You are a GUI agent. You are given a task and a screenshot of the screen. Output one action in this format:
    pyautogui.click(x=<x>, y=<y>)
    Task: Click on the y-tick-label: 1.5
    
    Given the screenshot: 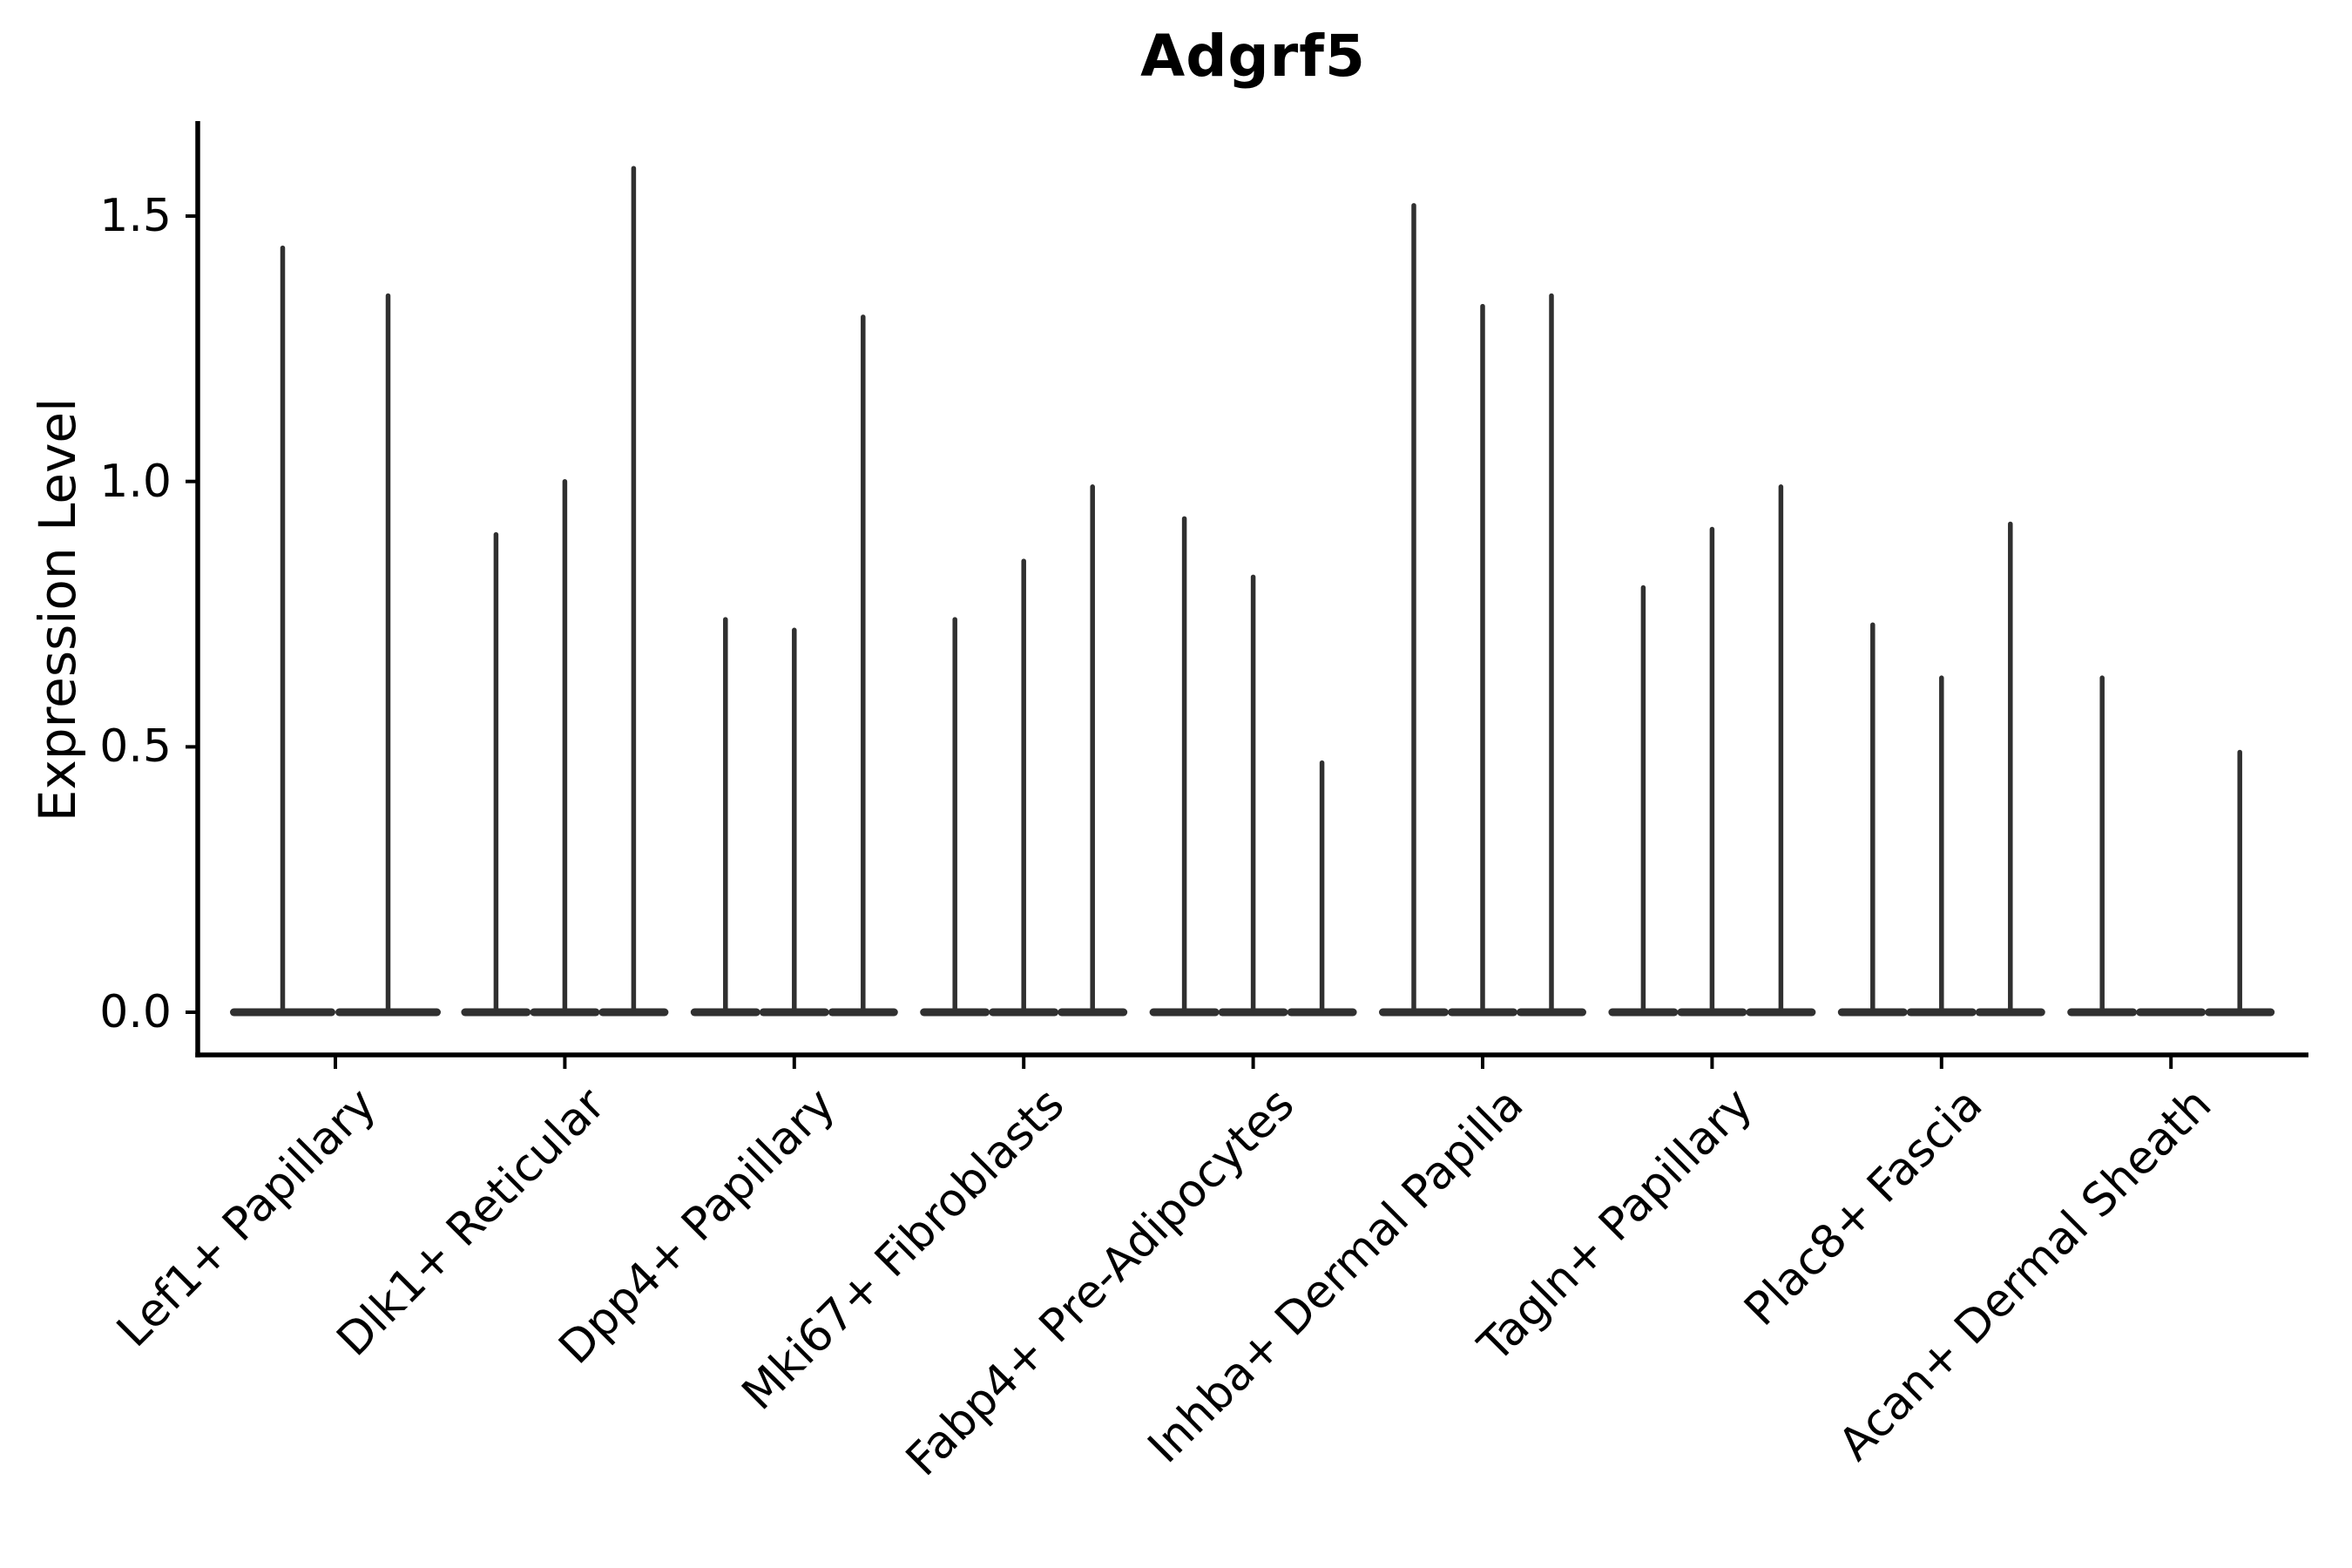 What is the action you would take?
    pyautogui.click(x=135, y=216)
    